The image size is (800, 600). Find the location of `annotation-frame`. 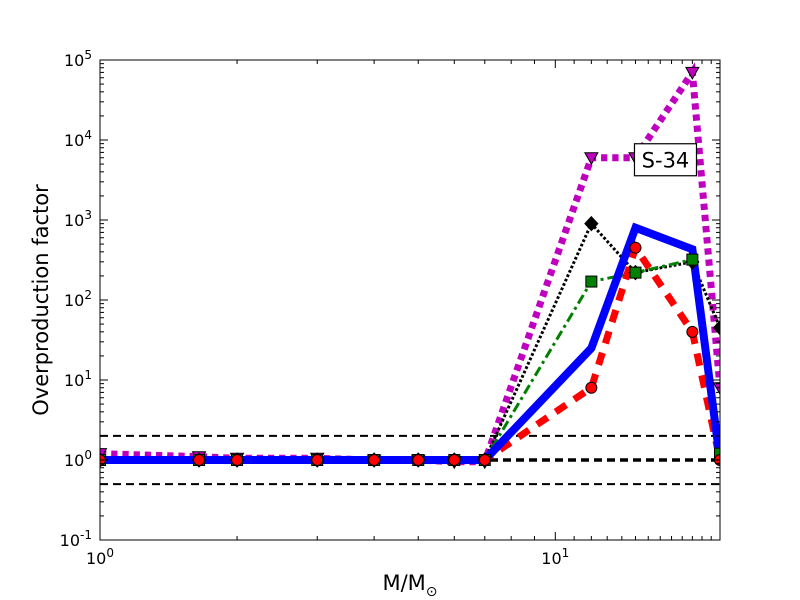

annotation-frame is located at coordinates (665, 160).